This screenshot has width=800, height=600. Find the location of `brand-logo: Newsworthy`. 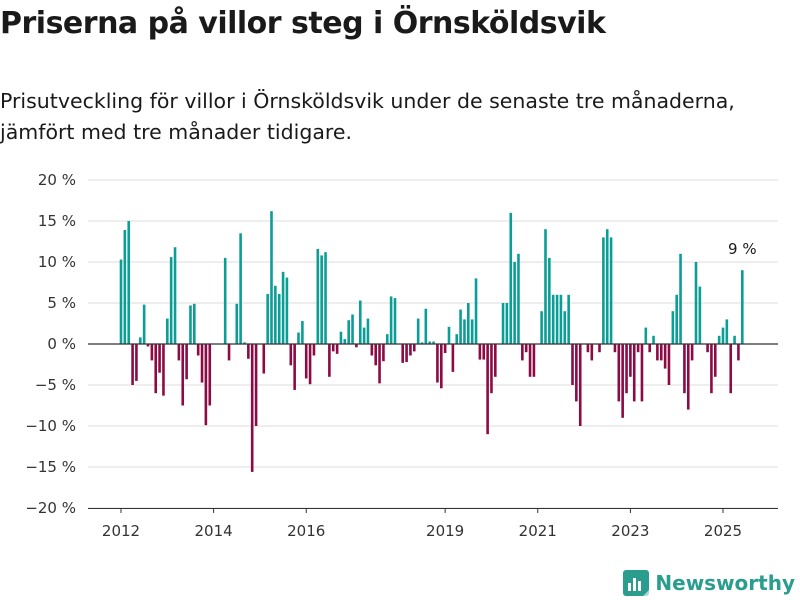

brand-logo: Newsworthy is located at coordinates (709, 583).